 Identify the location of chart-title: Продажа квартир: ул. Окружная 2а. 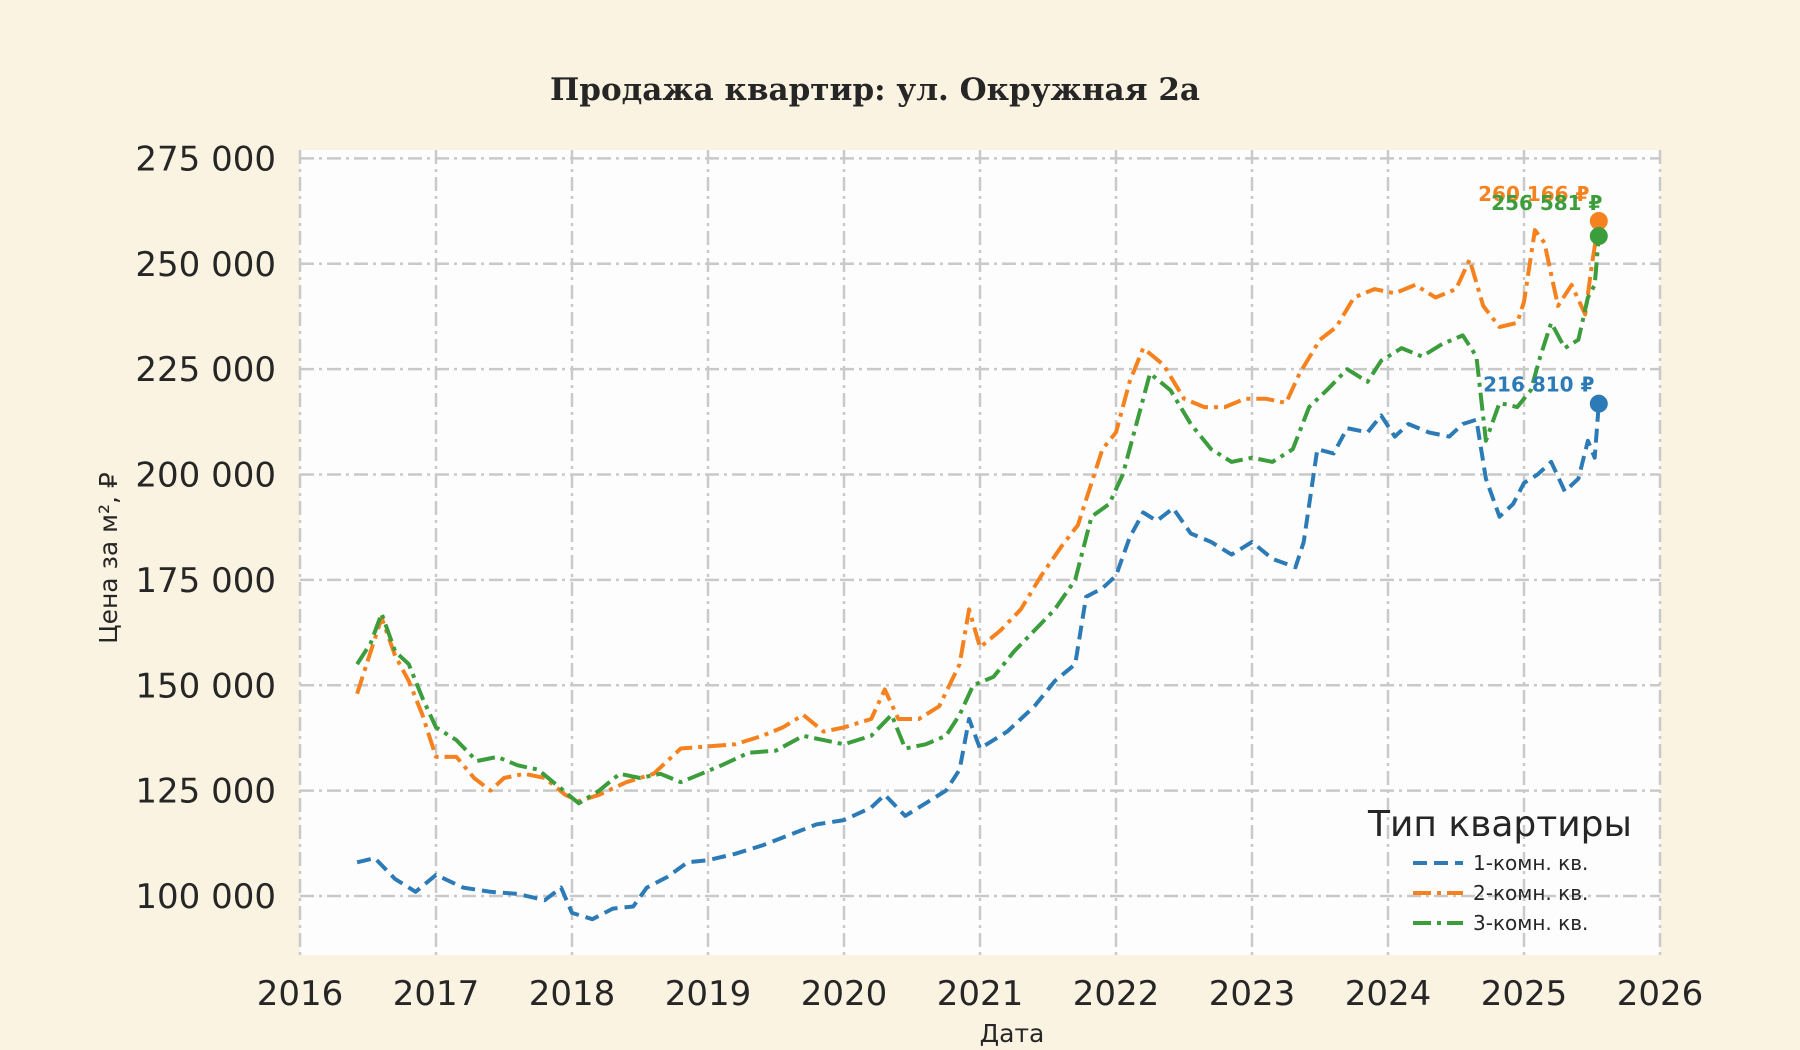
(875, 90).